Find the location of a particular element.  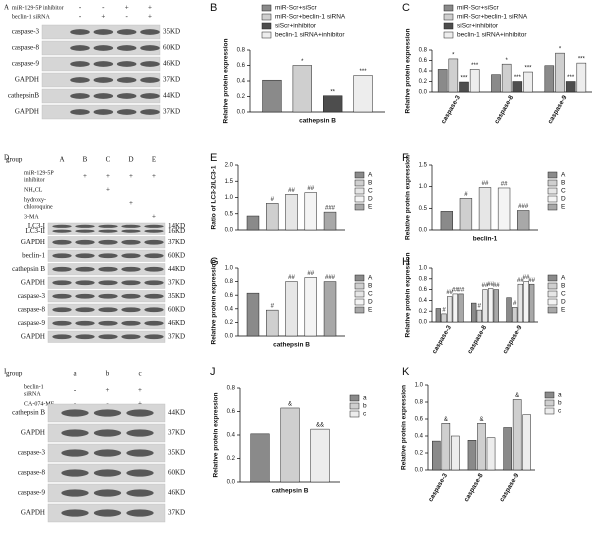

group-name: c is located at coordinates (139, 374).